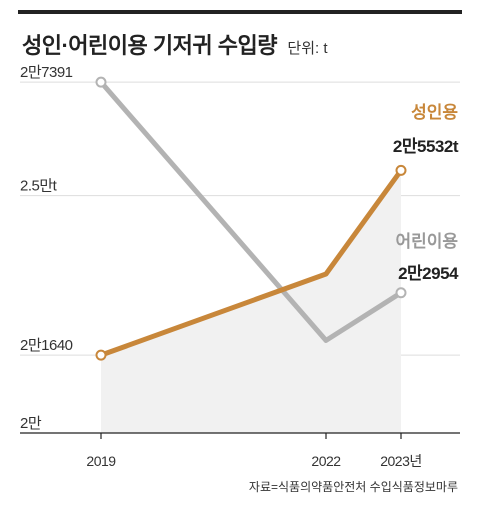  Describe the element at coordinates (149, 45) in the screenshot. I see `chart-title: 성인·어린이용 기저귀 수입량` at that location.